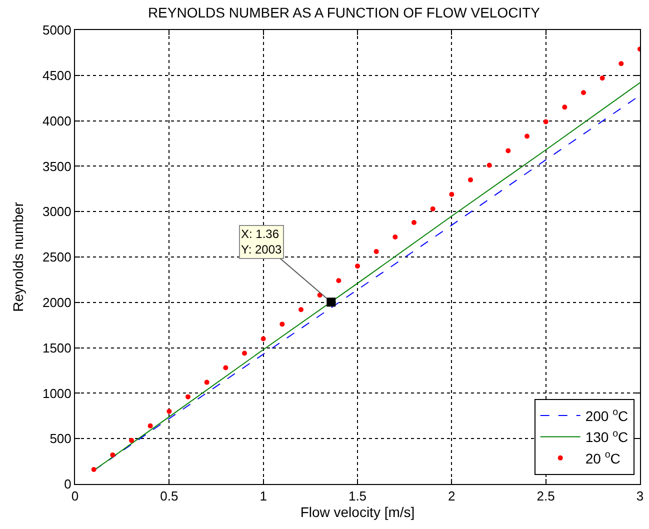  I want to click on x-tick-label: 1, so click(263, 496).